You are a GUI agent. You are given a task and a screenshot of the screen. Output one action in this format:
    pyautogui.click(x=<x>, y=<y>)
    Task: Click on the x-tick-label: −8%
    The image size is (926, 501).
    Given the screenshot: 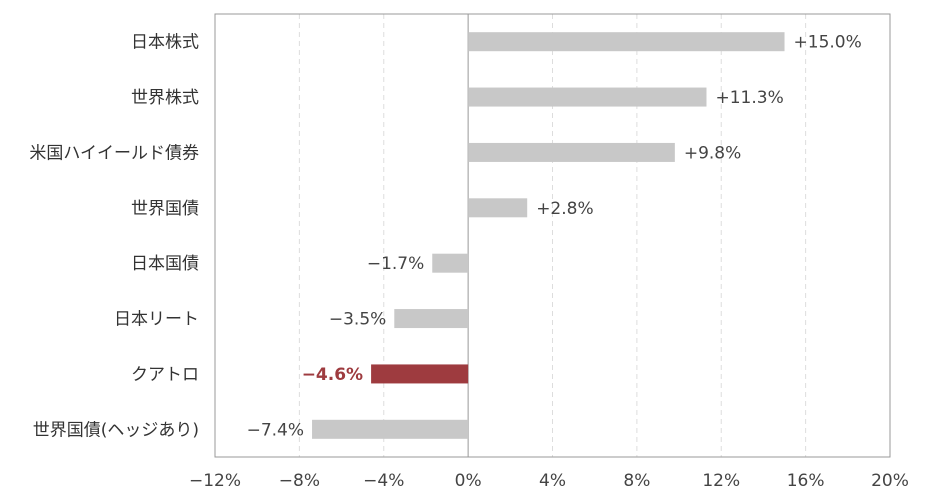 What is the action you would take?
    pyautogui.click(x=299, y=481)
    